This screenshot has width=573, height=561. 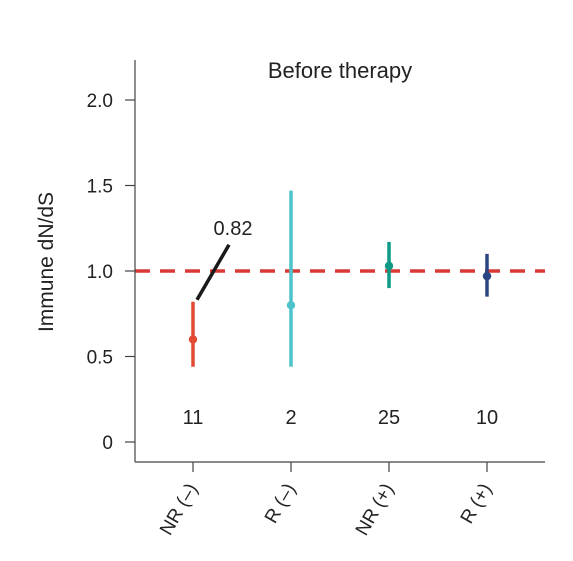 I want to click on chart-title: Before therapy, so click(x=340, y=70).